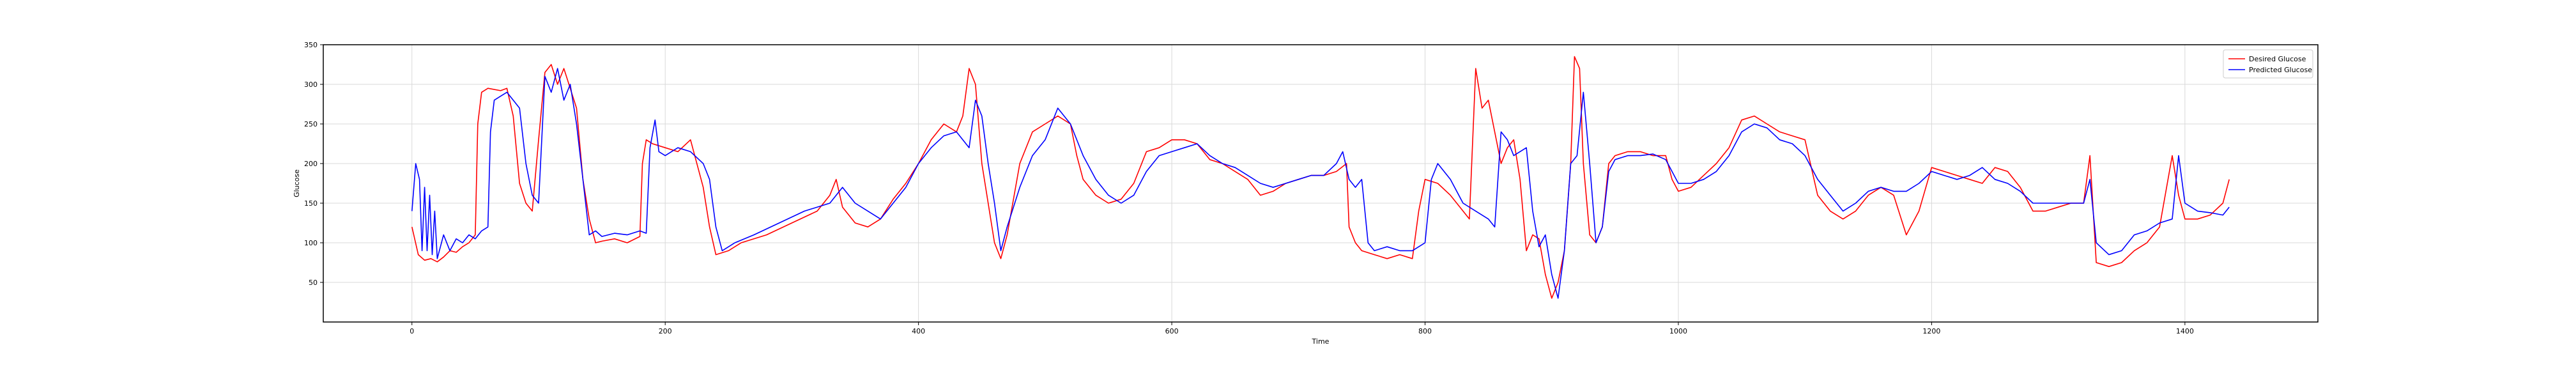 Image resolution: width=2576 pixels, height=368 pixels. What do you see at coordinates (2277, 59) in the screenshot?
I see `legend-label-desired: Desired Glucose` at bounding box center [2277, 59].